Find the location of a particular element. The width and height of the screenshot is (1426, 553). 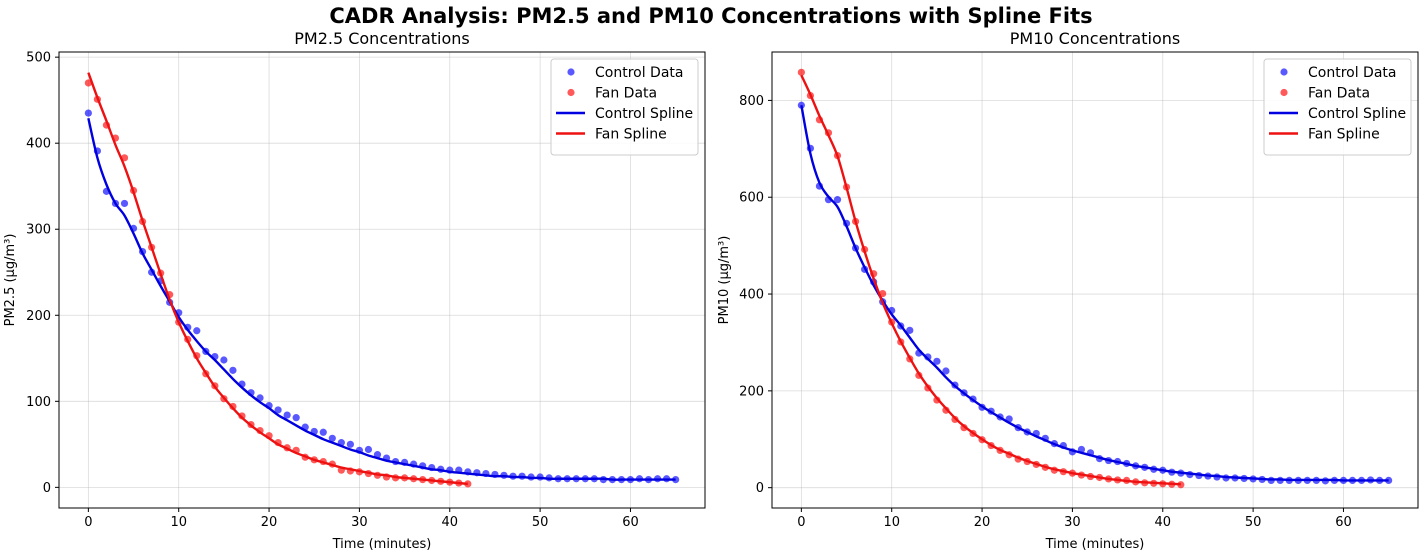

pm10-legend-control-spline-label: Control Spline is located at coordinates (1357, 114).